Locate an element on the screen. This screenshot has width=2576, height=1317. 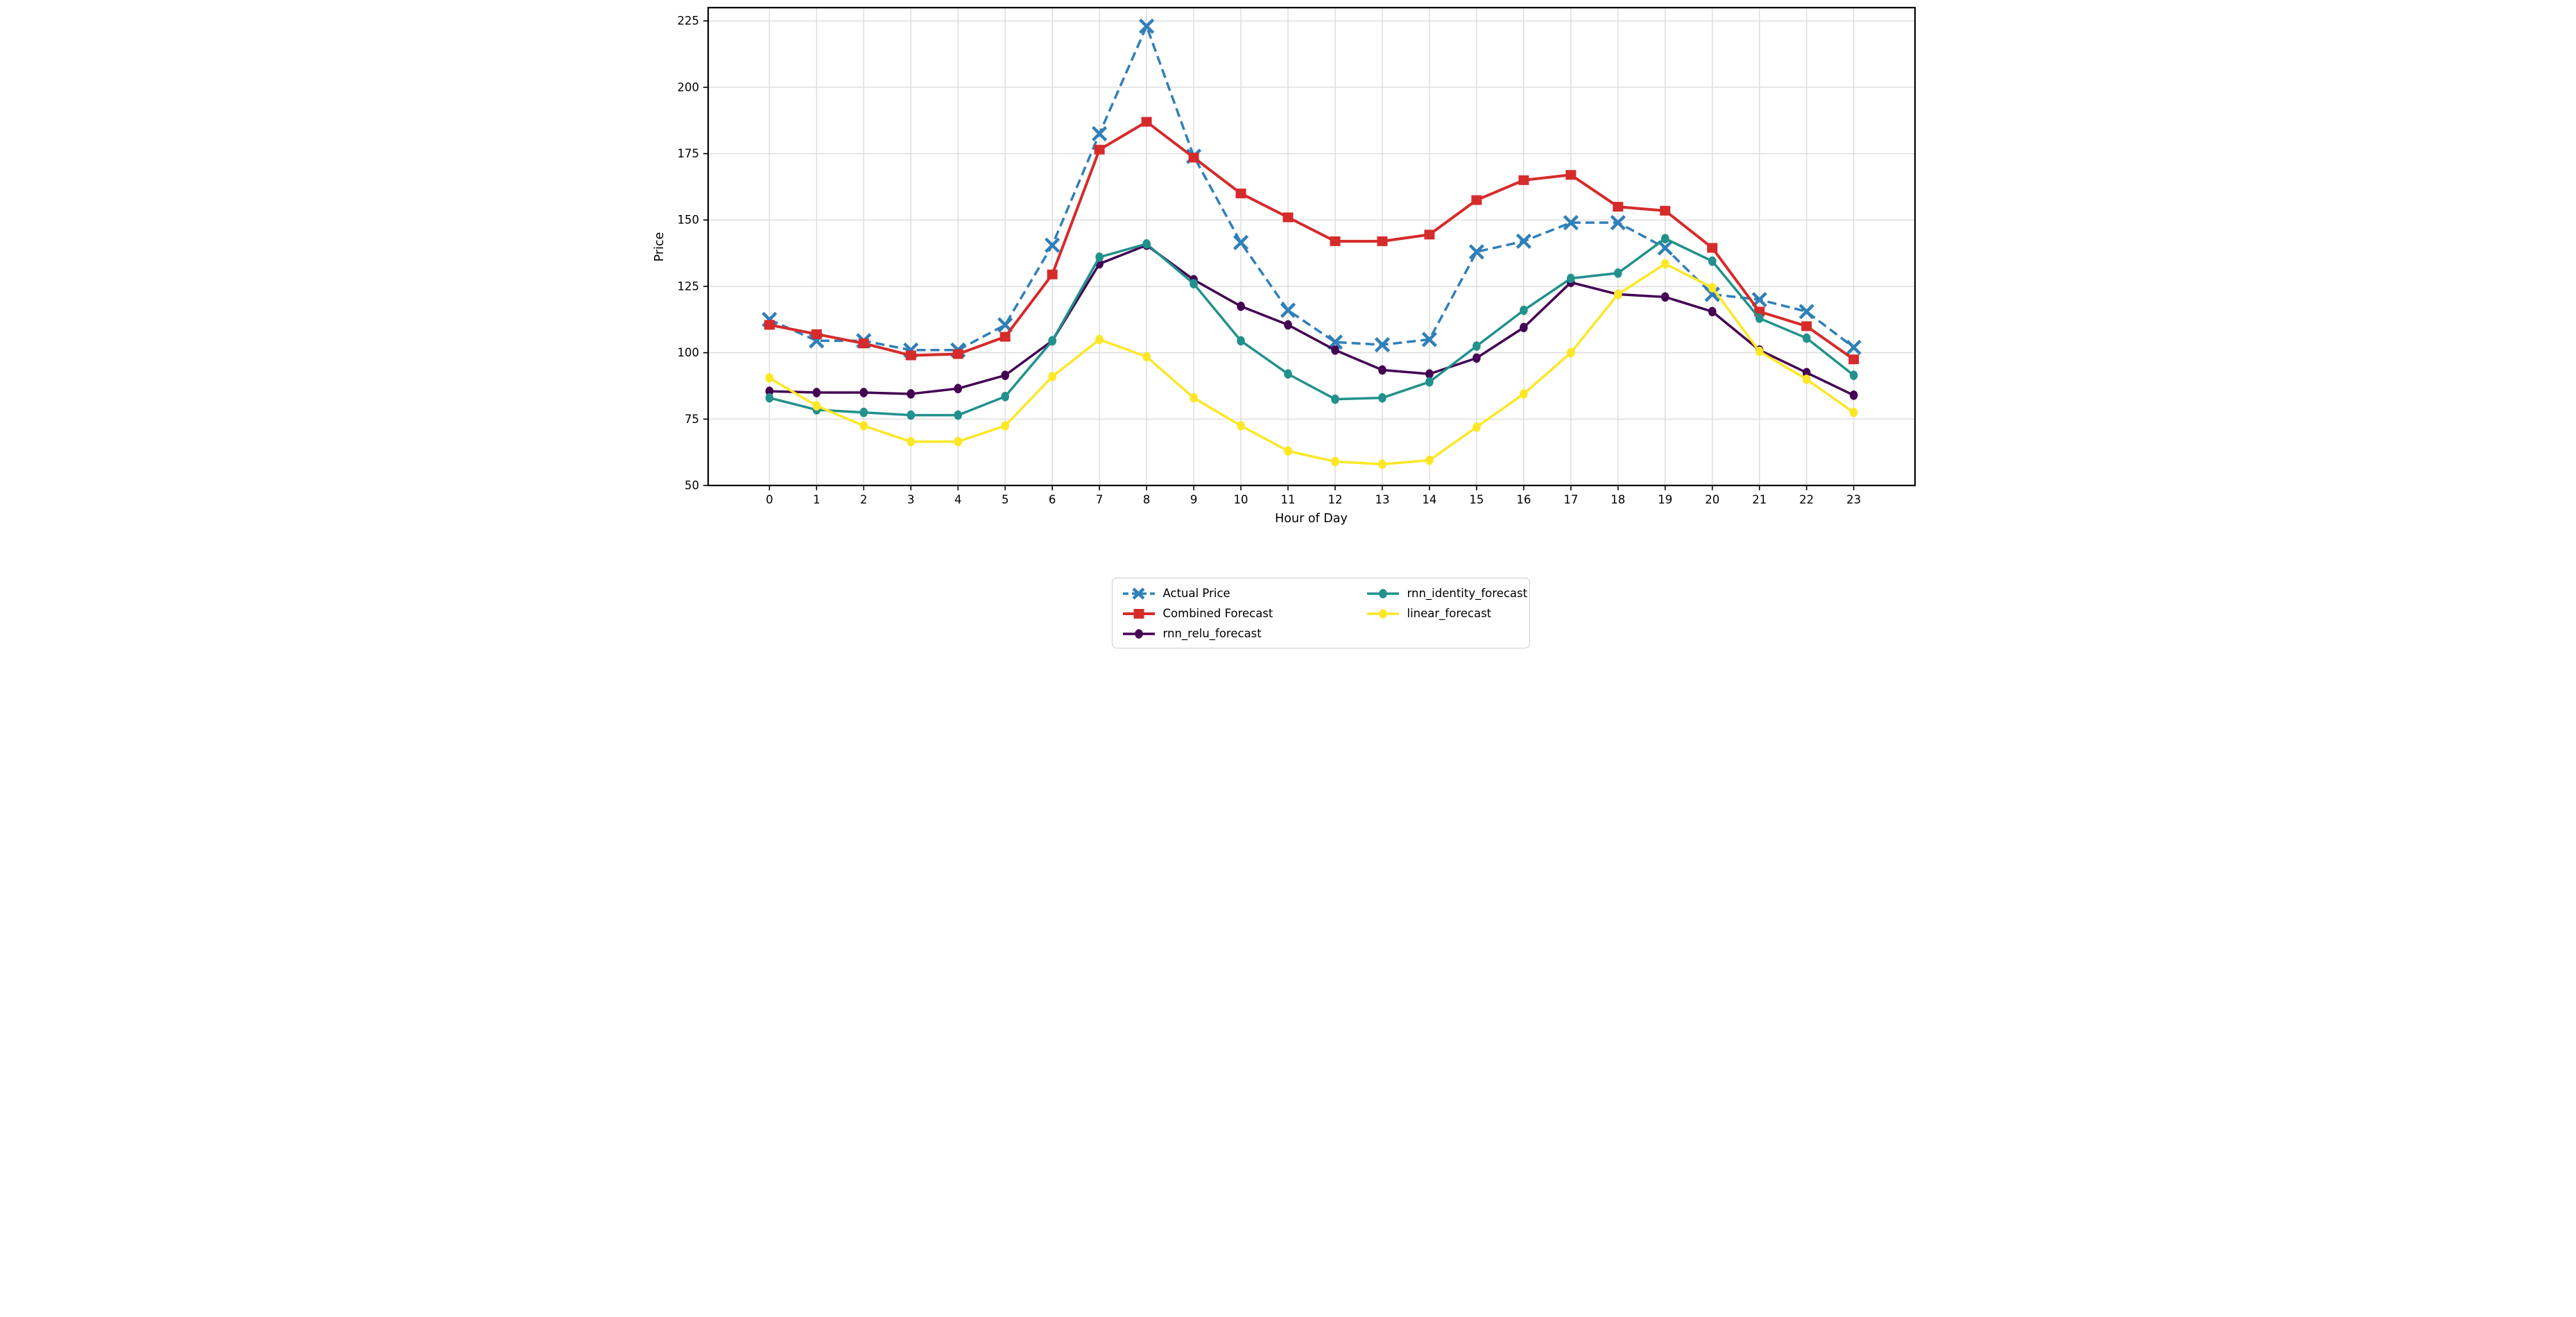
x-marker-icon is located at coordinates (1138, 593).